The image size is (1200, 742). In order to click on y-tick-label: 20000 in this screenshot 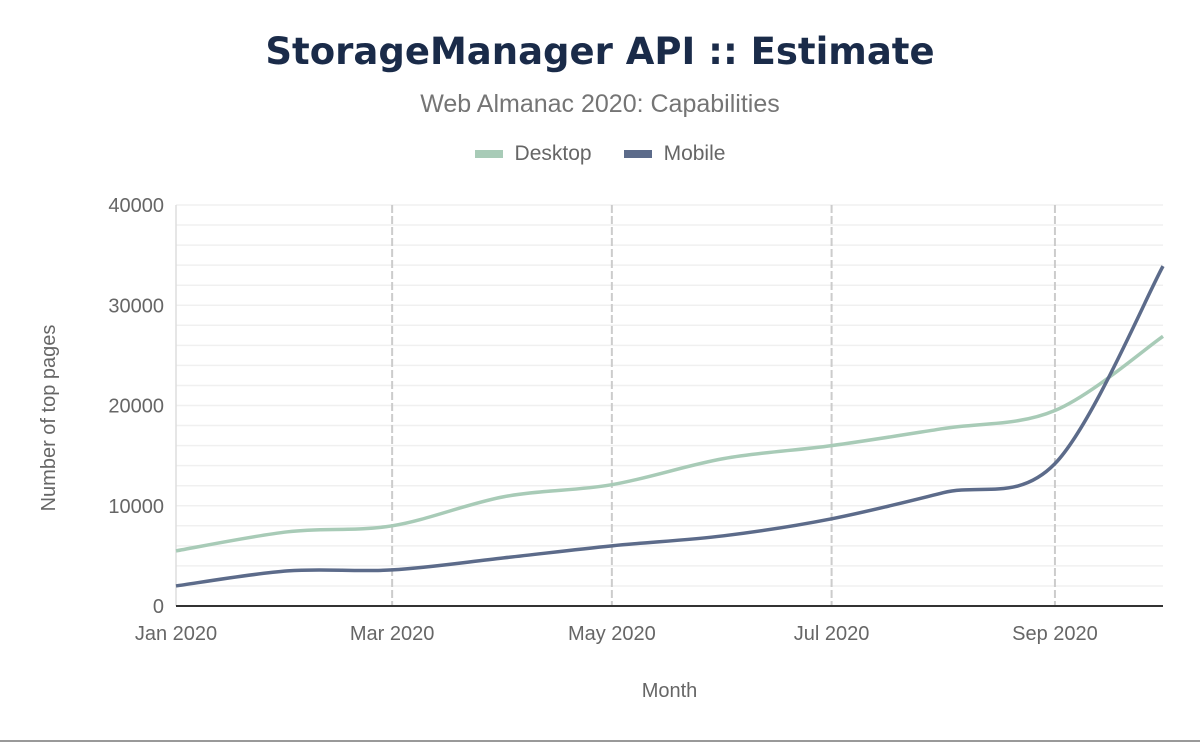, I will do `click(136, 407)`.